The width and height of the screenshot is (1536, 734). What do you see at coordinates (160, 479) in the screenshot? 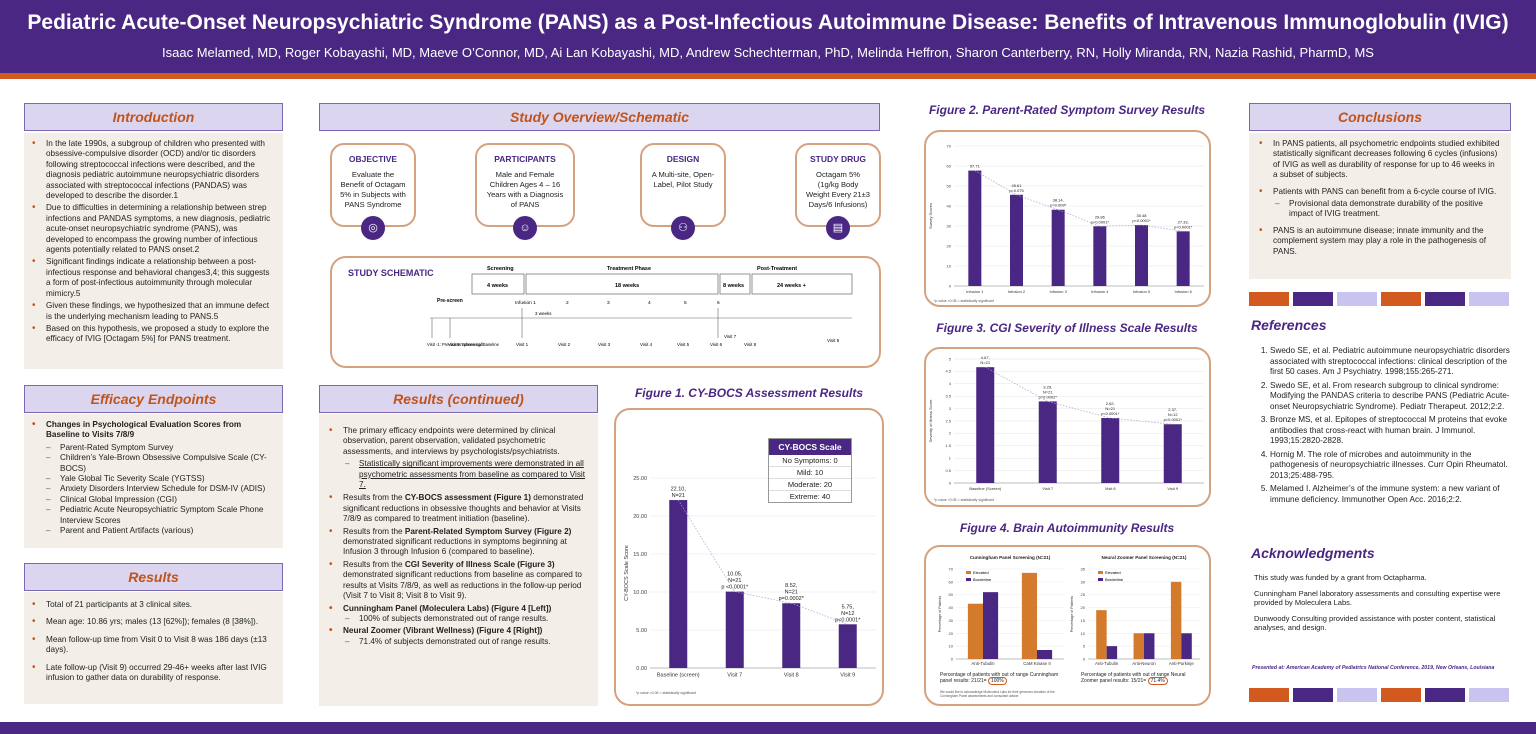
I see `efficacy-item: Yale Global Tic Severity Scale (YGTSS)` at bounding box center [160, 479].